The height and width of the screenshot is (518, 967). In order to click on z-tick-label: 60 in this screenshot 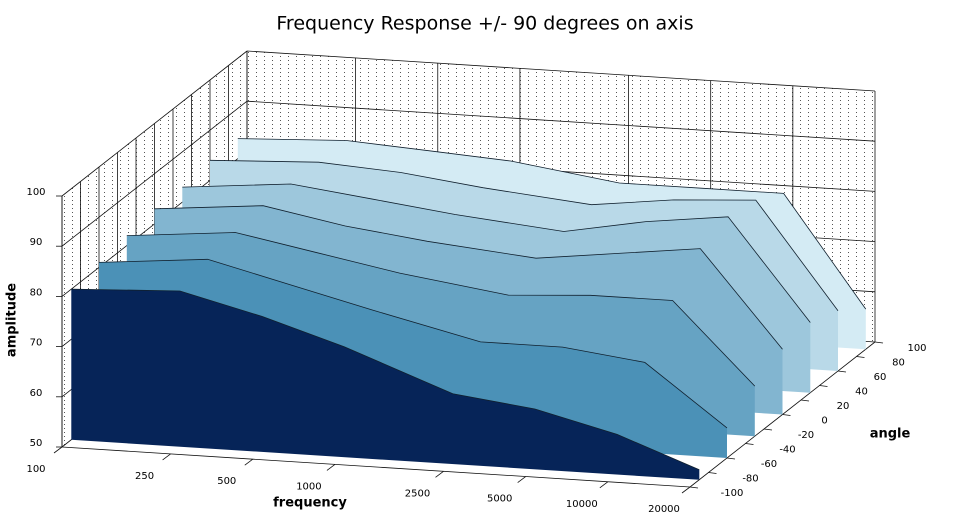, I will do `click(36, 393)`.